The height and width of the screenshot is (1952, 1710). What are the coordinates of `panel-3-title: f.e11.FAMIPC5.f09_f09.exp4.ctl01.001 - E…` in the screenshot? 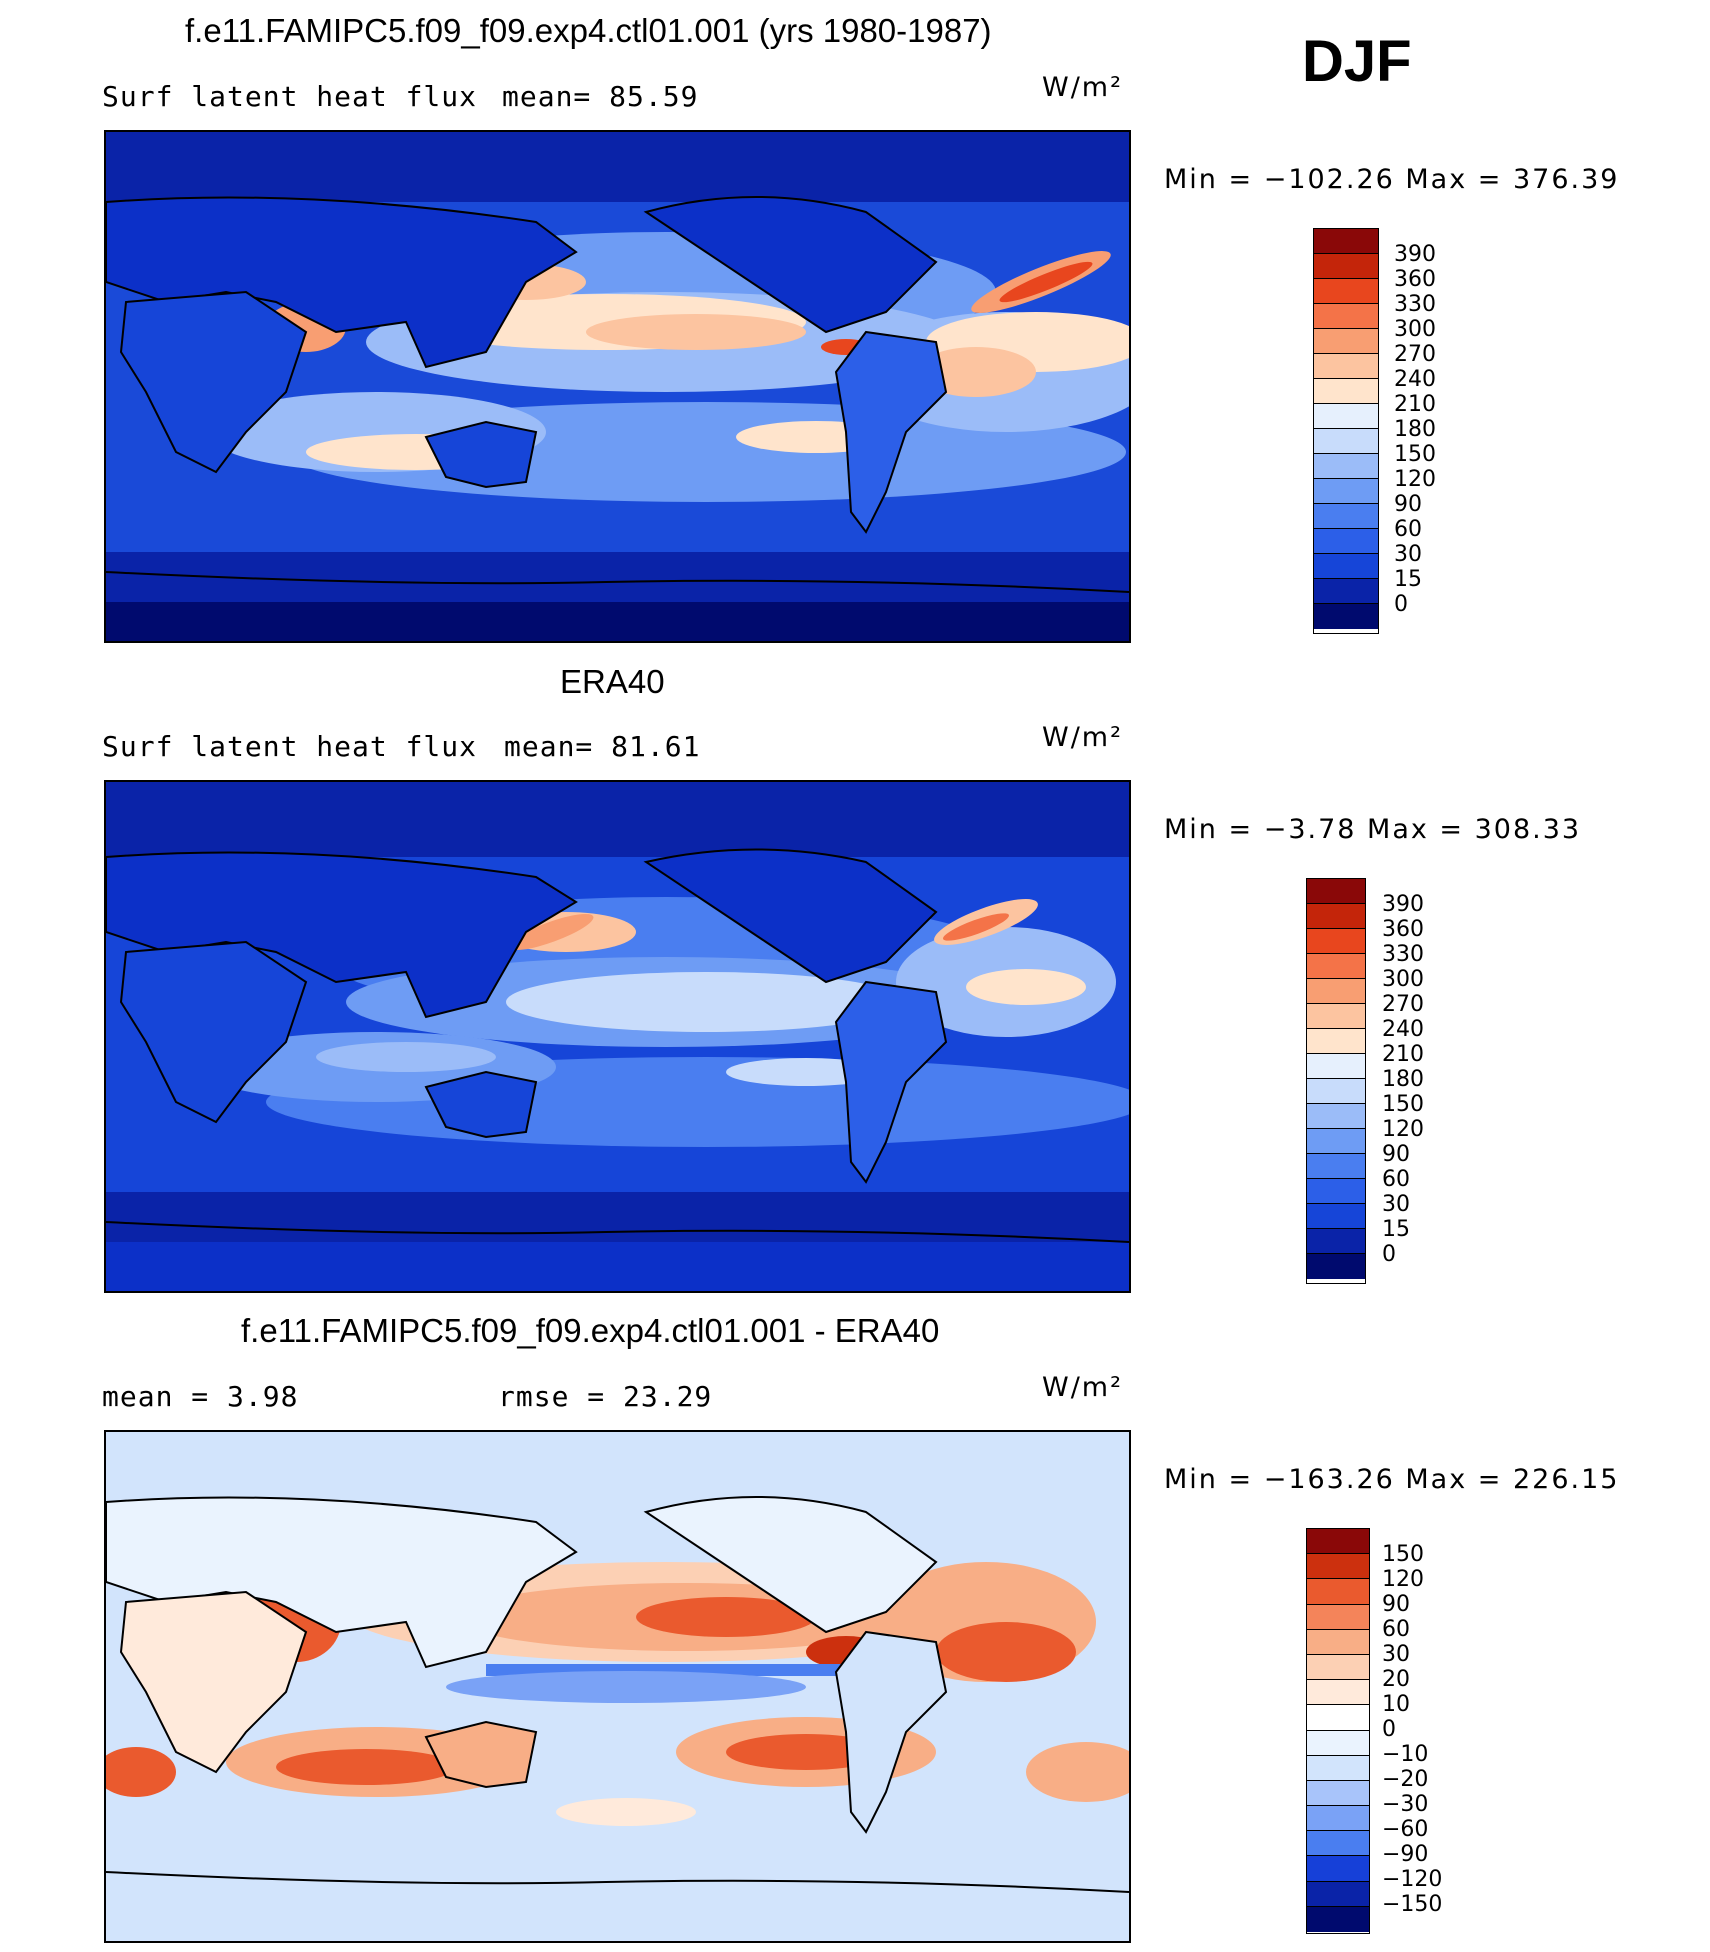 It's located at (590, 1330).